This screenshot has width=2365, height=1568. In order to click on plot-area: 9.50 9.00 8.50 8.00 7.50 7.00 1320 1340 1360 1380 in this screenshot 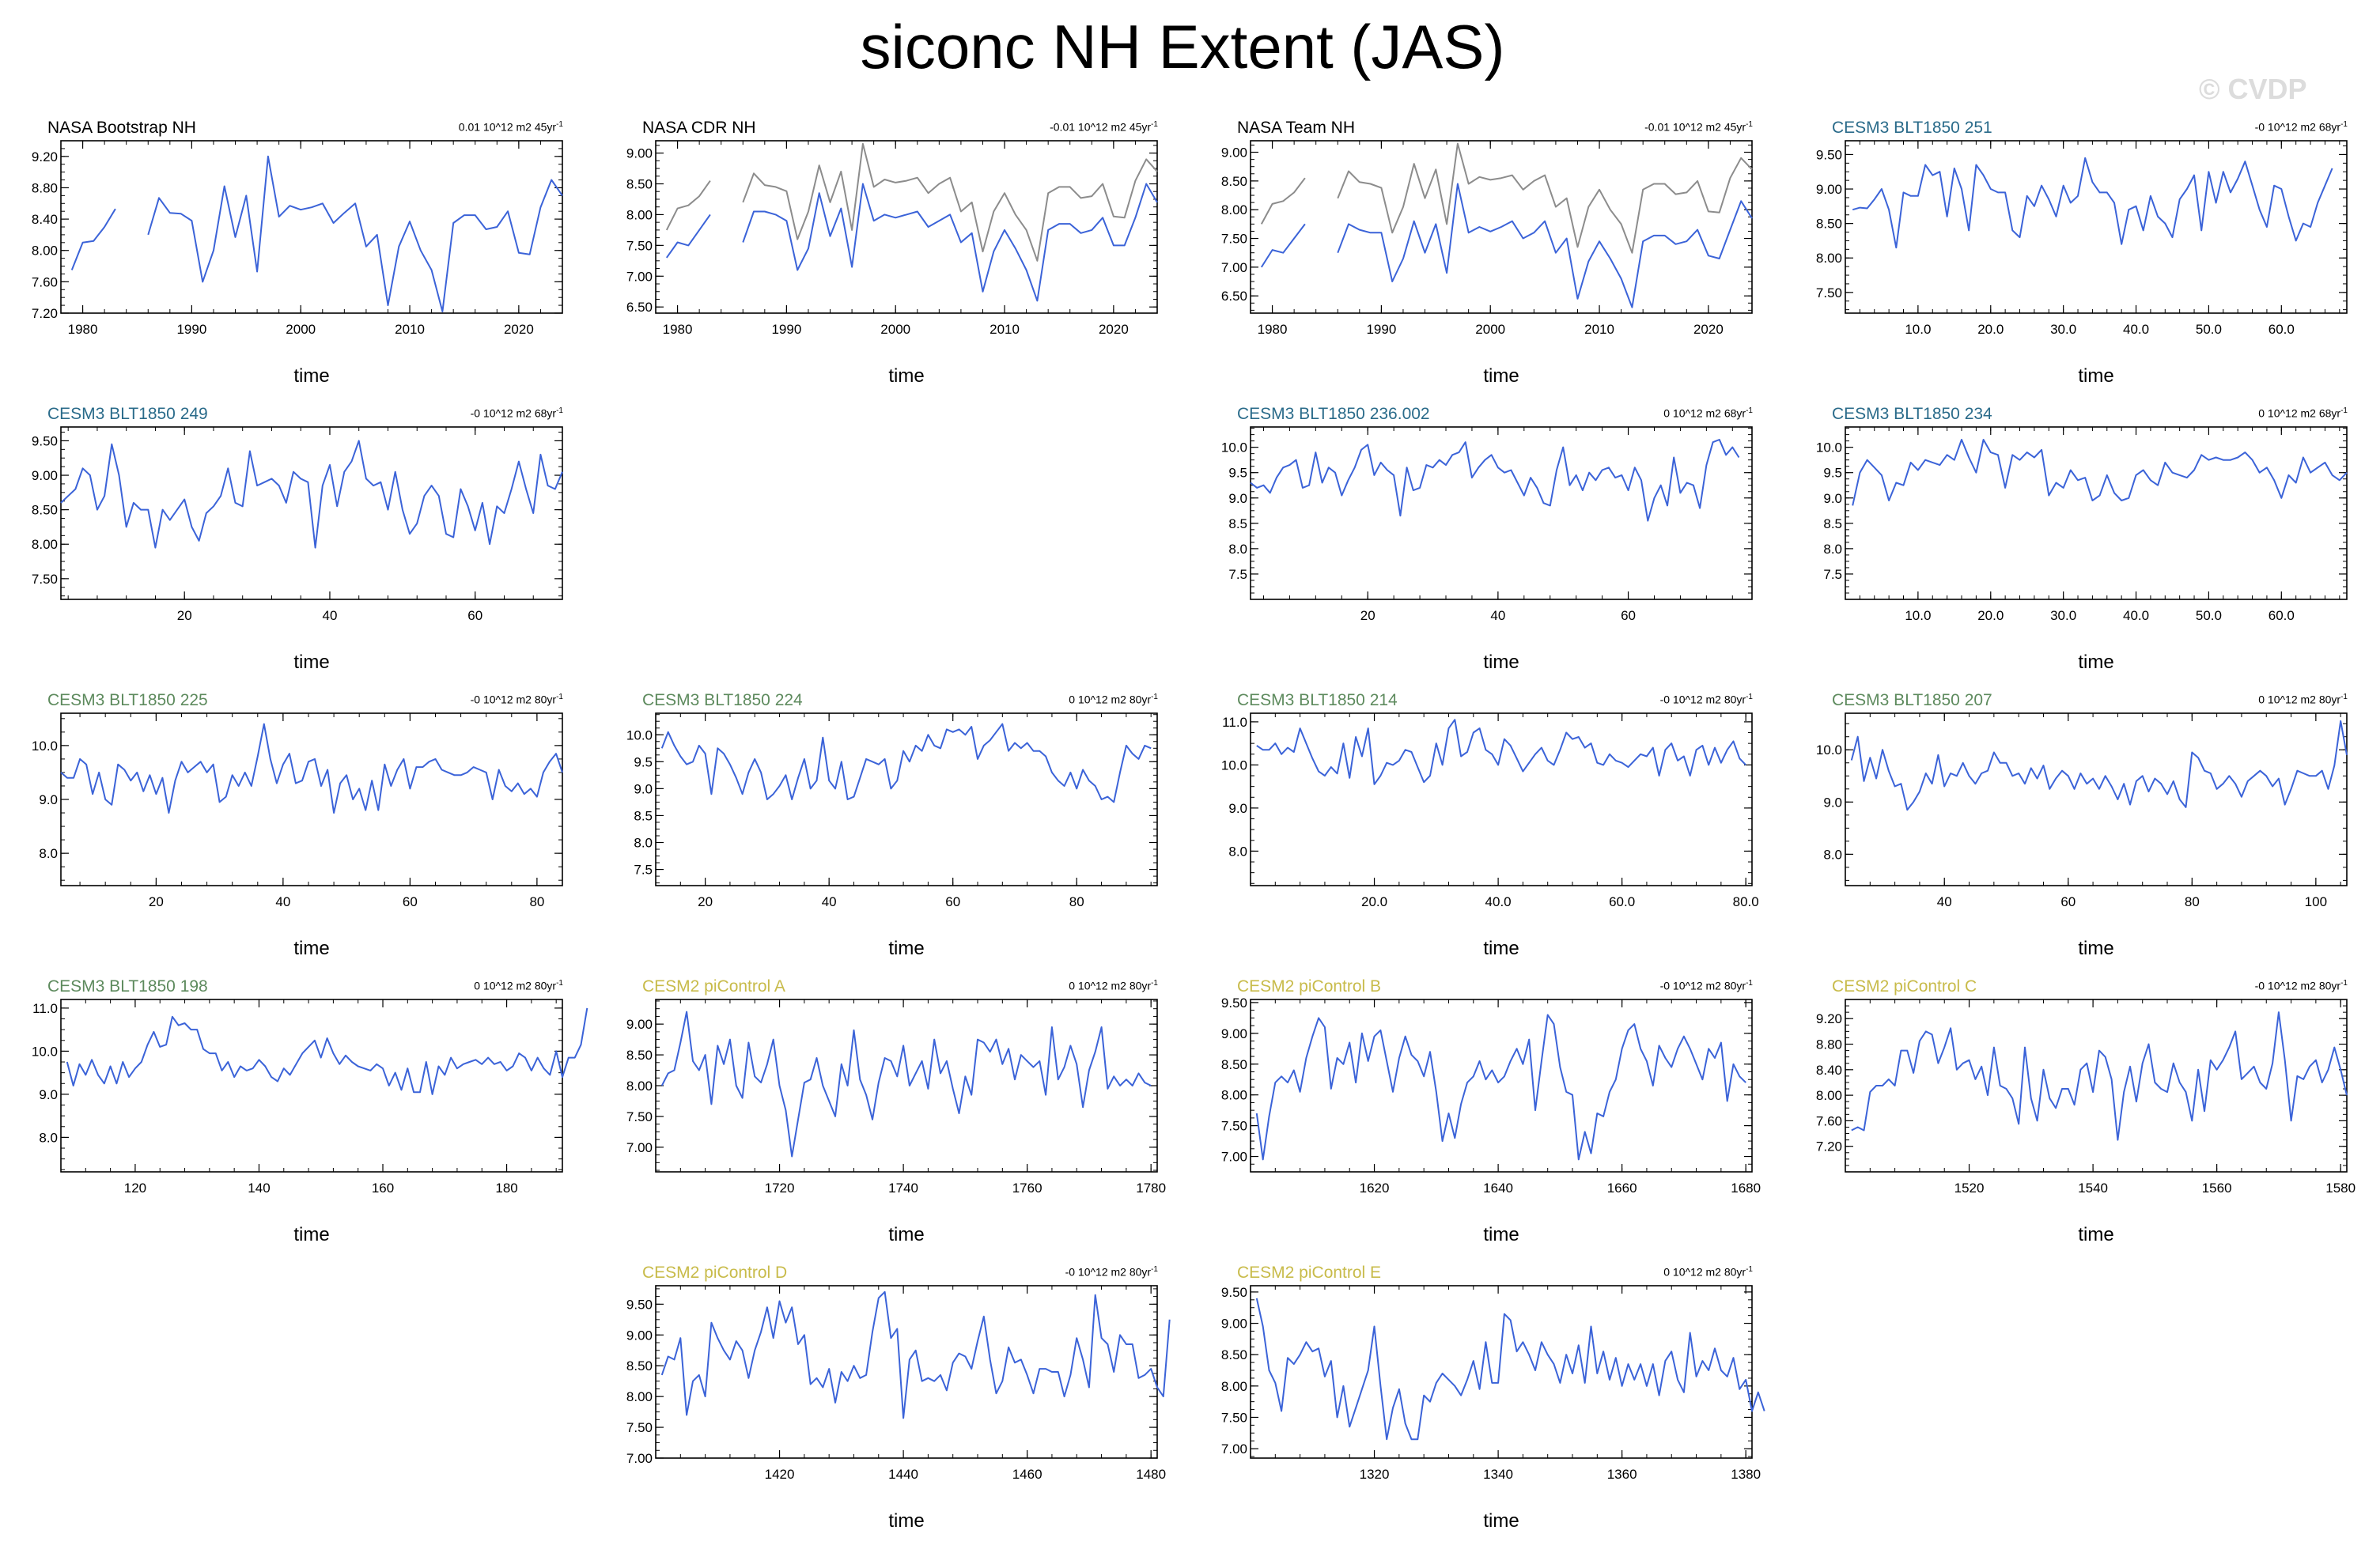, I will do `click(1493, 1383)`.